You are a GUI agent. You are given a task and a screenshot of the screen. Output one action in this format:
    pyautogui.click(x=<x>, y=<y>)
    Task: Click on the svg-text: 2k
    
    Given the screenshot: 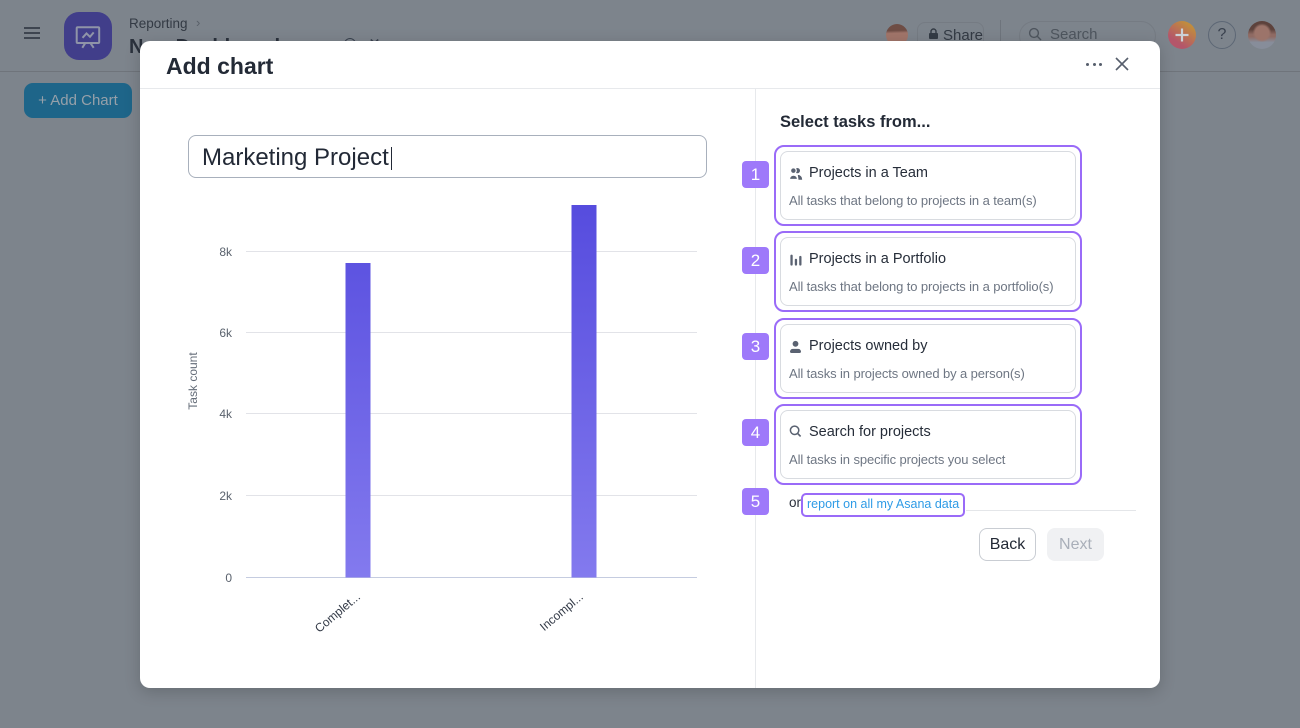 What is the action you would take?
    pyautogui.click(x=226, y=496)
    